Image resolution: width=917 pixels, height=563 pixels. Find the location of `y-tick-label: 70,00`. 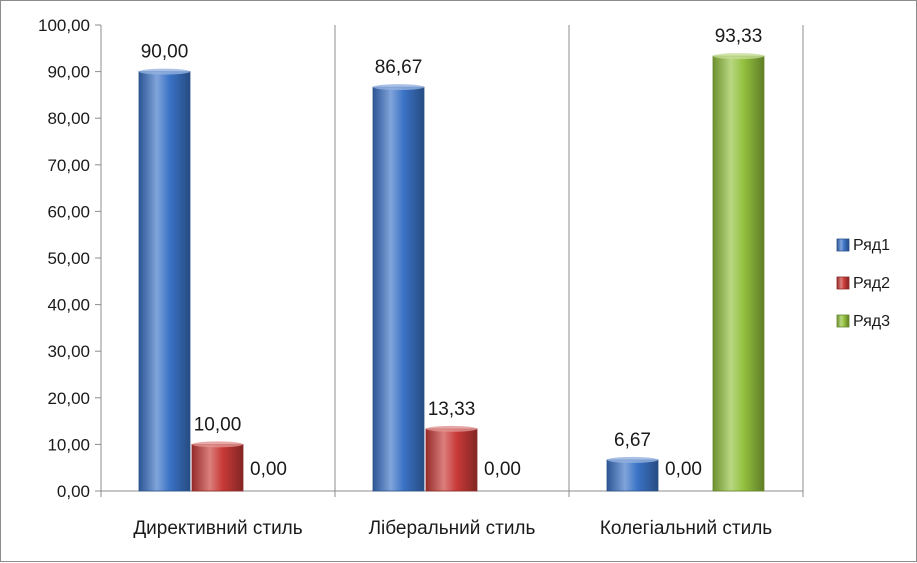

y-tick-label: 70,00 is located at coordinates (68, 165).